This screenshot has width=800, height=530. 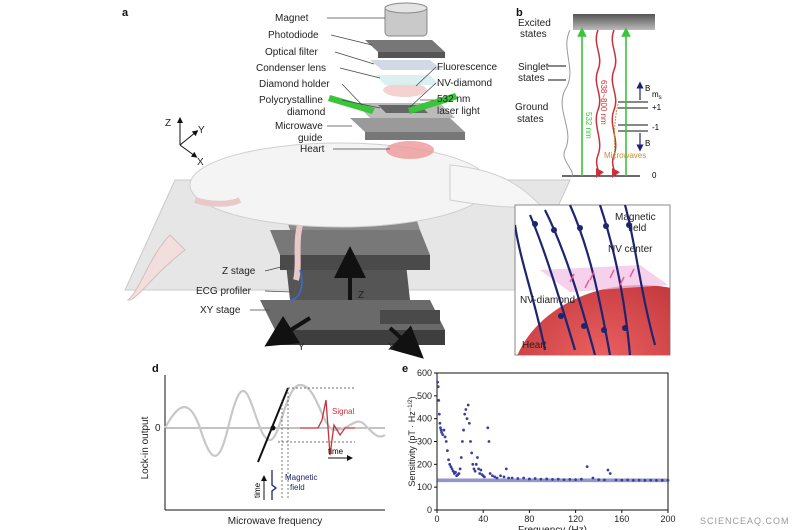 I want to click on label-microwave-1: Microwave, so click(x=299, y=126).